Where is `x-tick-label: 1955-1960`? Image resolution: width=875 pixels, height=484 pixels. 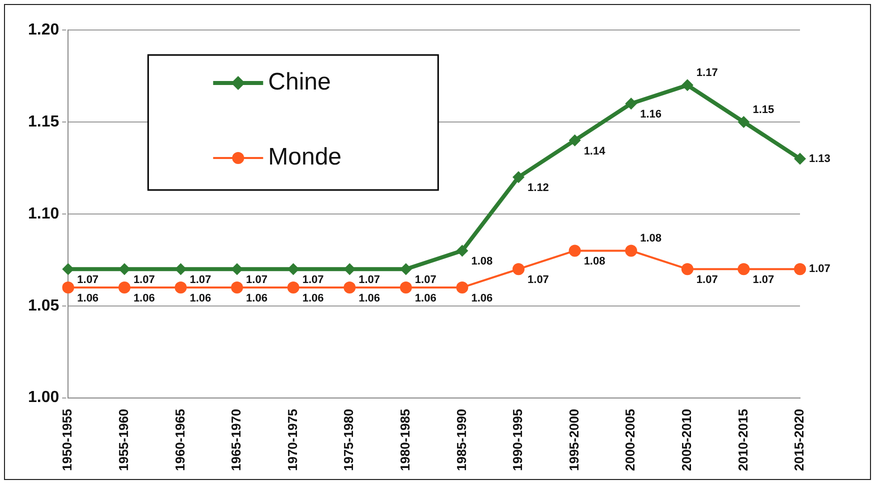
x-tick-label: 1955-1960 is located at coordinates (124, 440).